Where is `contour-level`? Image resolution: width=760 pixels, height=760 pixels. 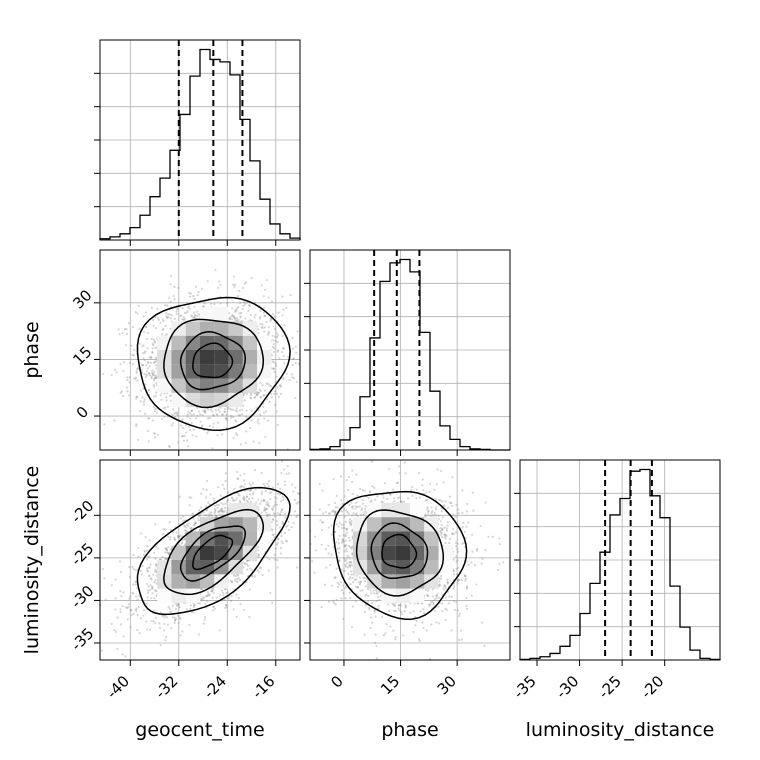 contour-level is located at coordinates (213, 363).